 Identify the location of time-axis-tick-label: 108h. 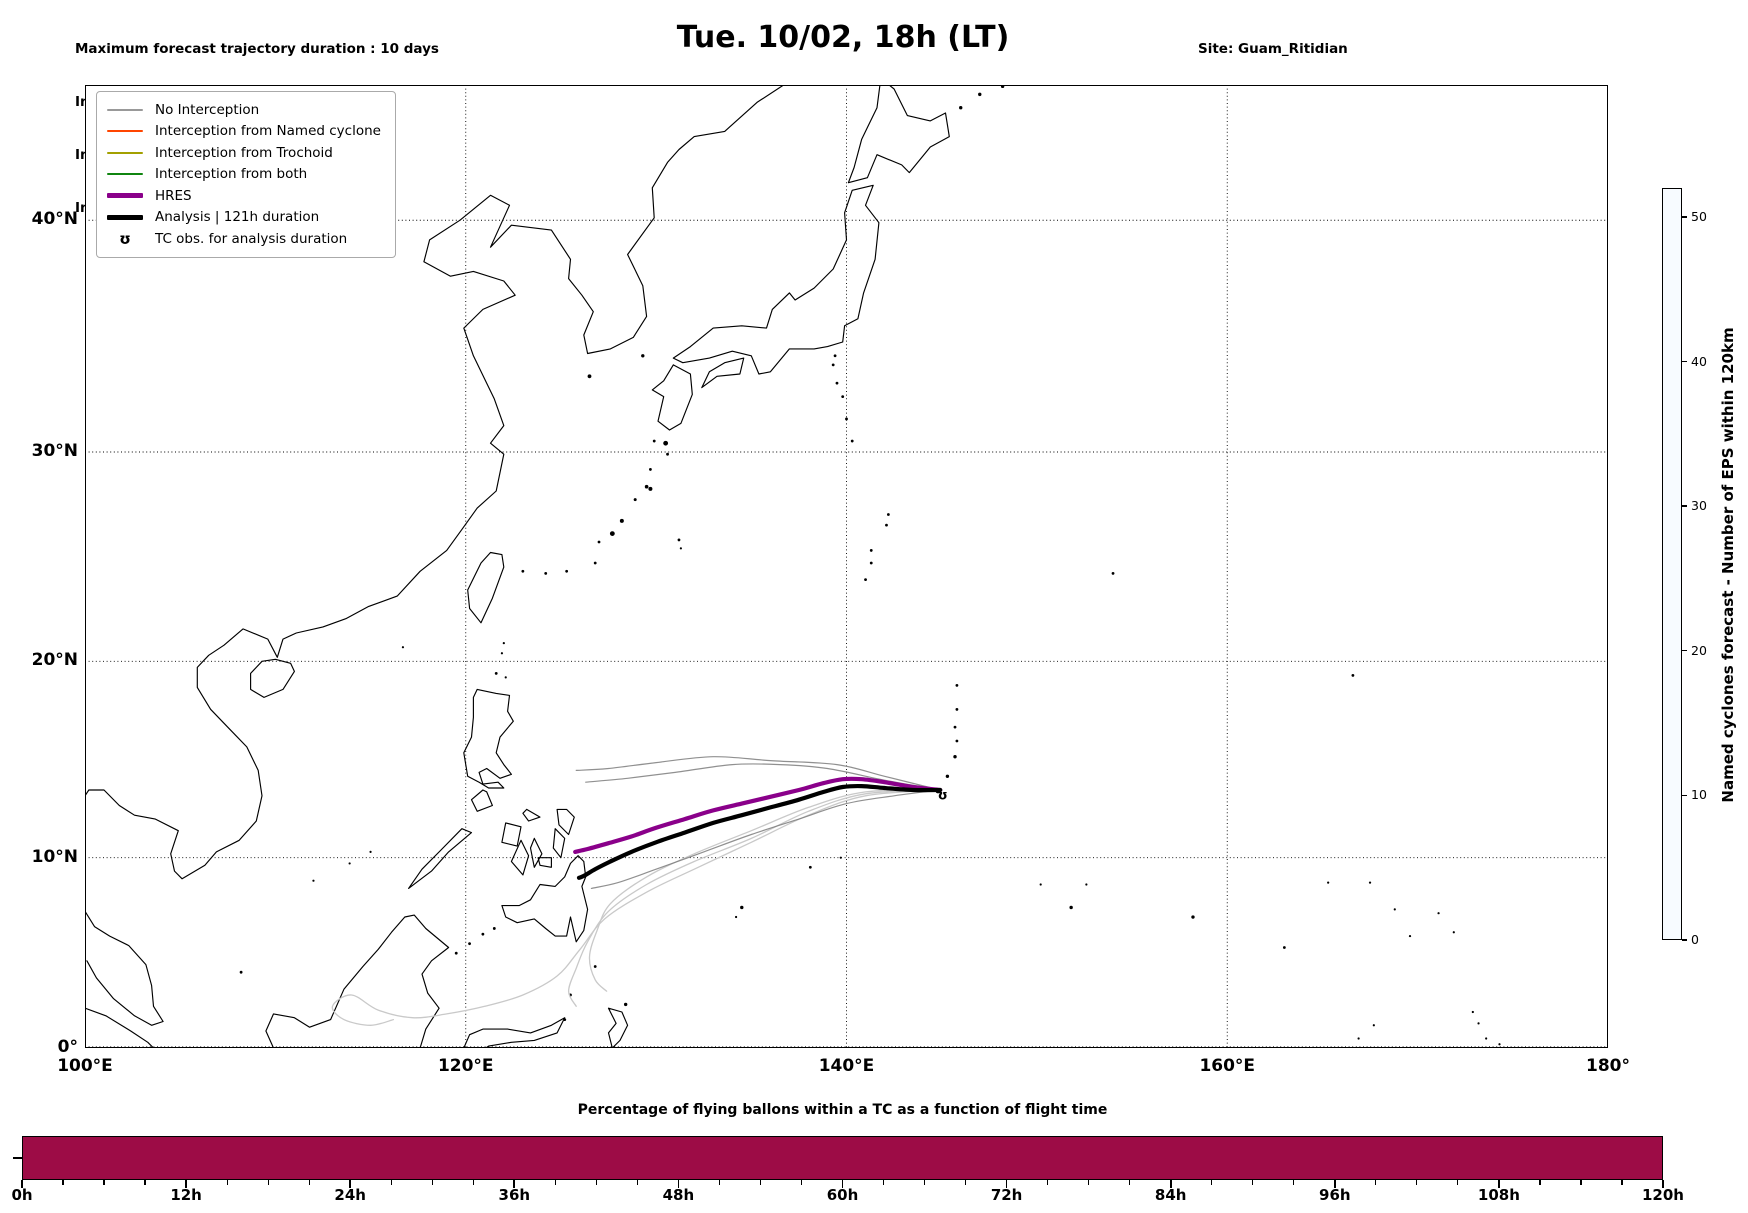
(1498, 1195).